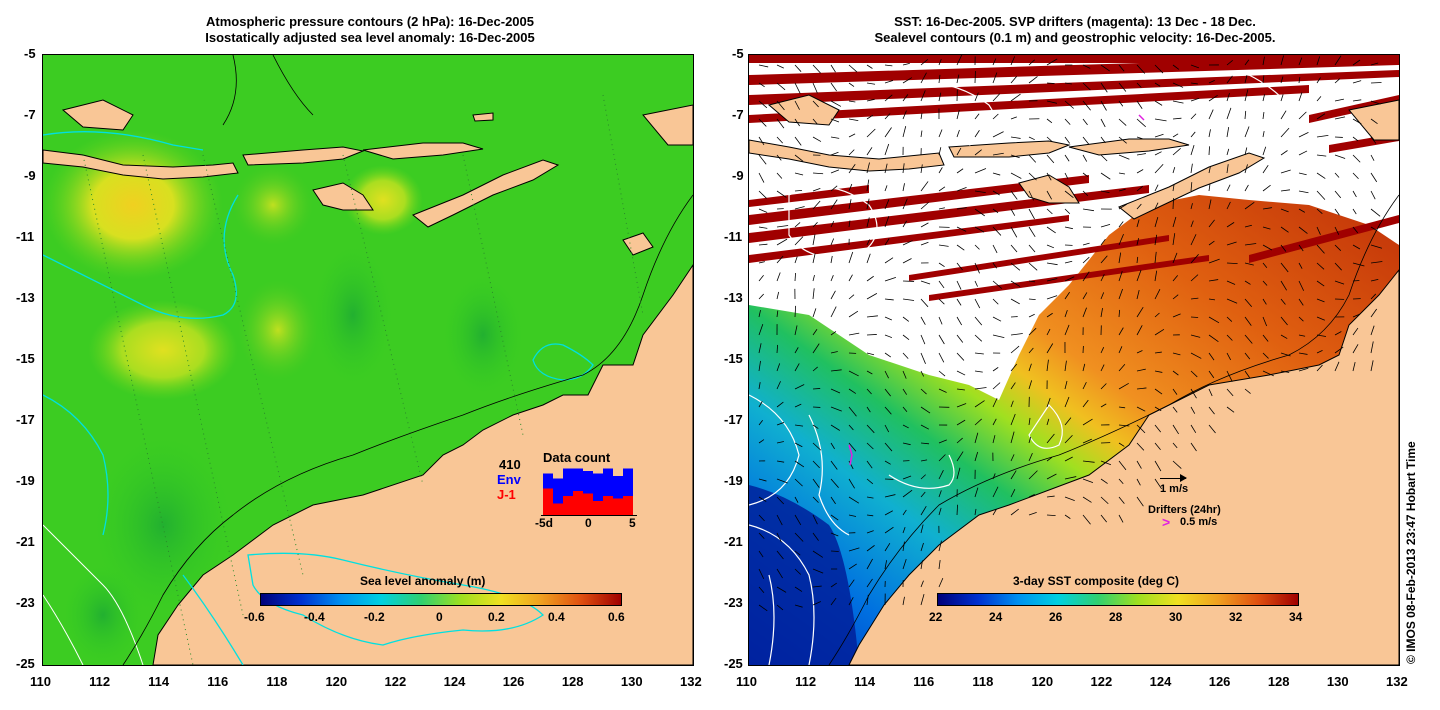 This screenshot has width=1440, height=710. What do you see at coordinates (1009, 149) in the screenshot?
I see `lombok-sumbawa-sst` at bounding box center [1009, 149].